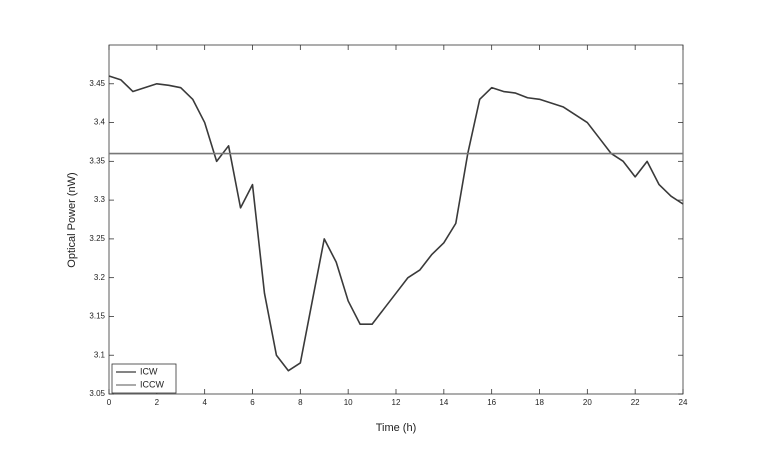 The height and width of the screenshot is (457, 771). Describe the element at coordinates (635, 402) in the screenshot. I see `x-tick-label: 22` at that location.